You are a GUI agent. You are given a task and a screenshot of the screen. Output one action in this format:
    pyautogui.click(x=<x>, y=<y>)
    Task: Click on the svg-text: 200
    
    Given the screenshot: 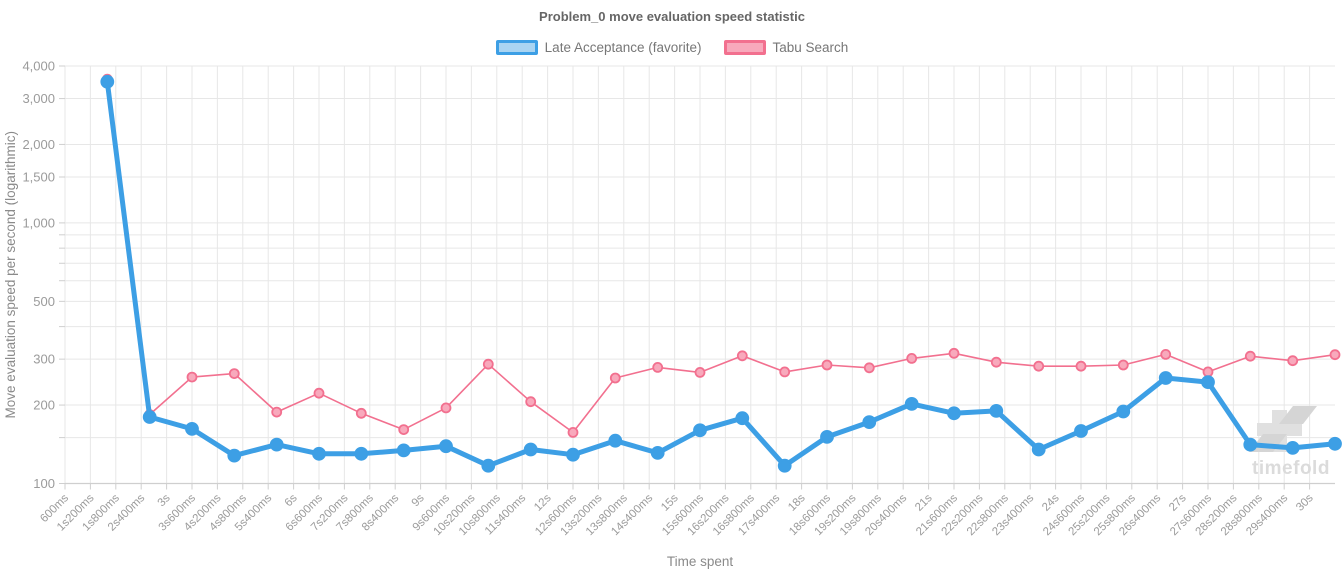 What is the action you would take?
    pyautogui.click(x=44, y=405)
    